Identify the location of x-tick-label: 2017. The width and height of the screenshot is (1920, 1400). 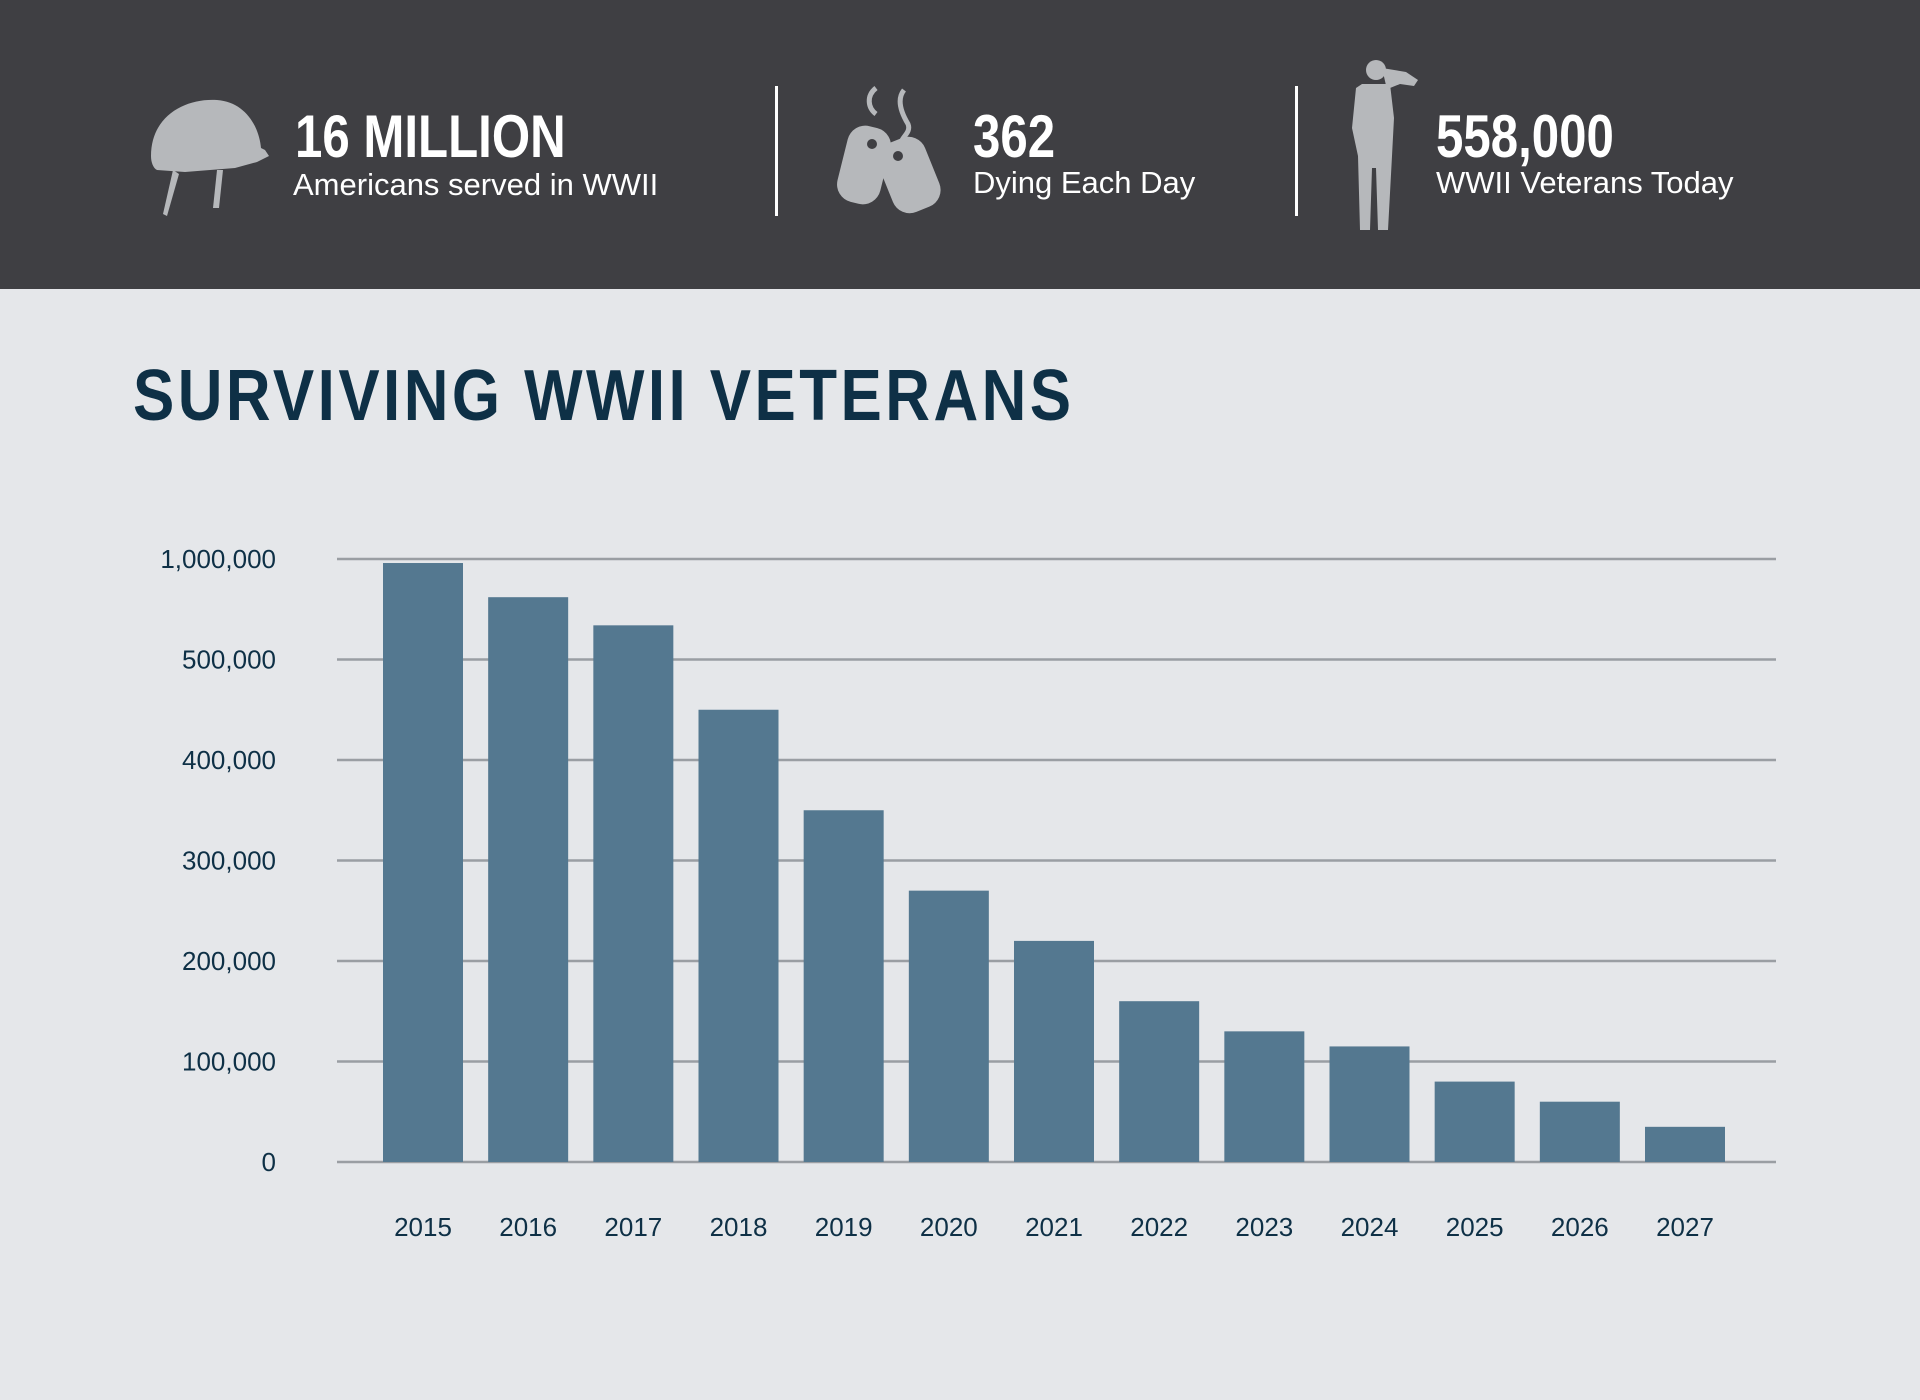
(633, 1227).